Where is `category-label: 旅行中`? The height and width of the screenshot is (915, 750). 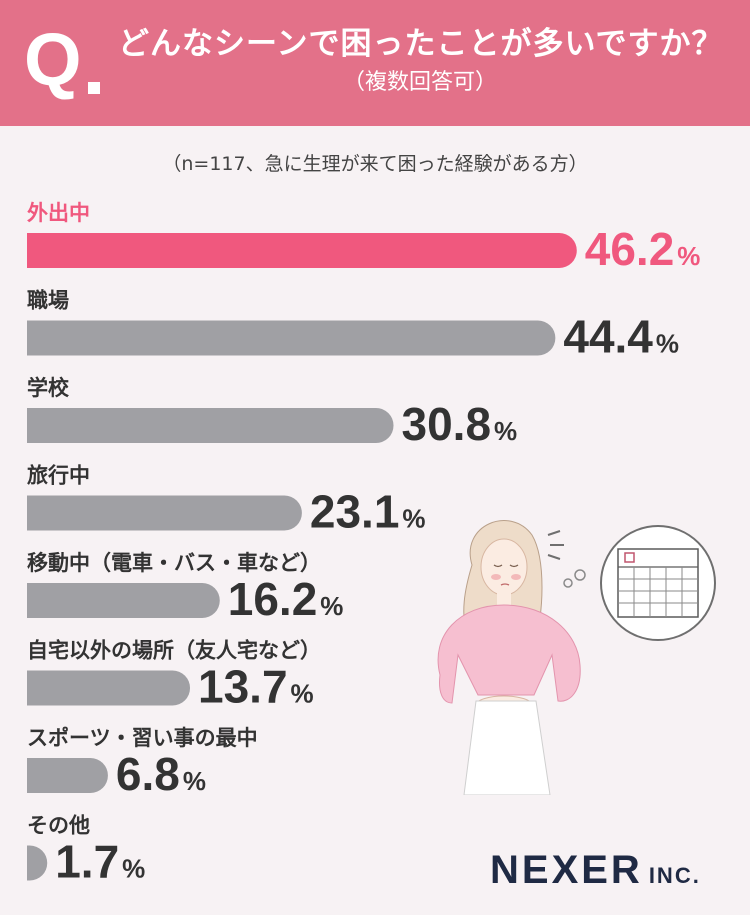
category-label: 旅行中 is located at coordinates (58, 476).